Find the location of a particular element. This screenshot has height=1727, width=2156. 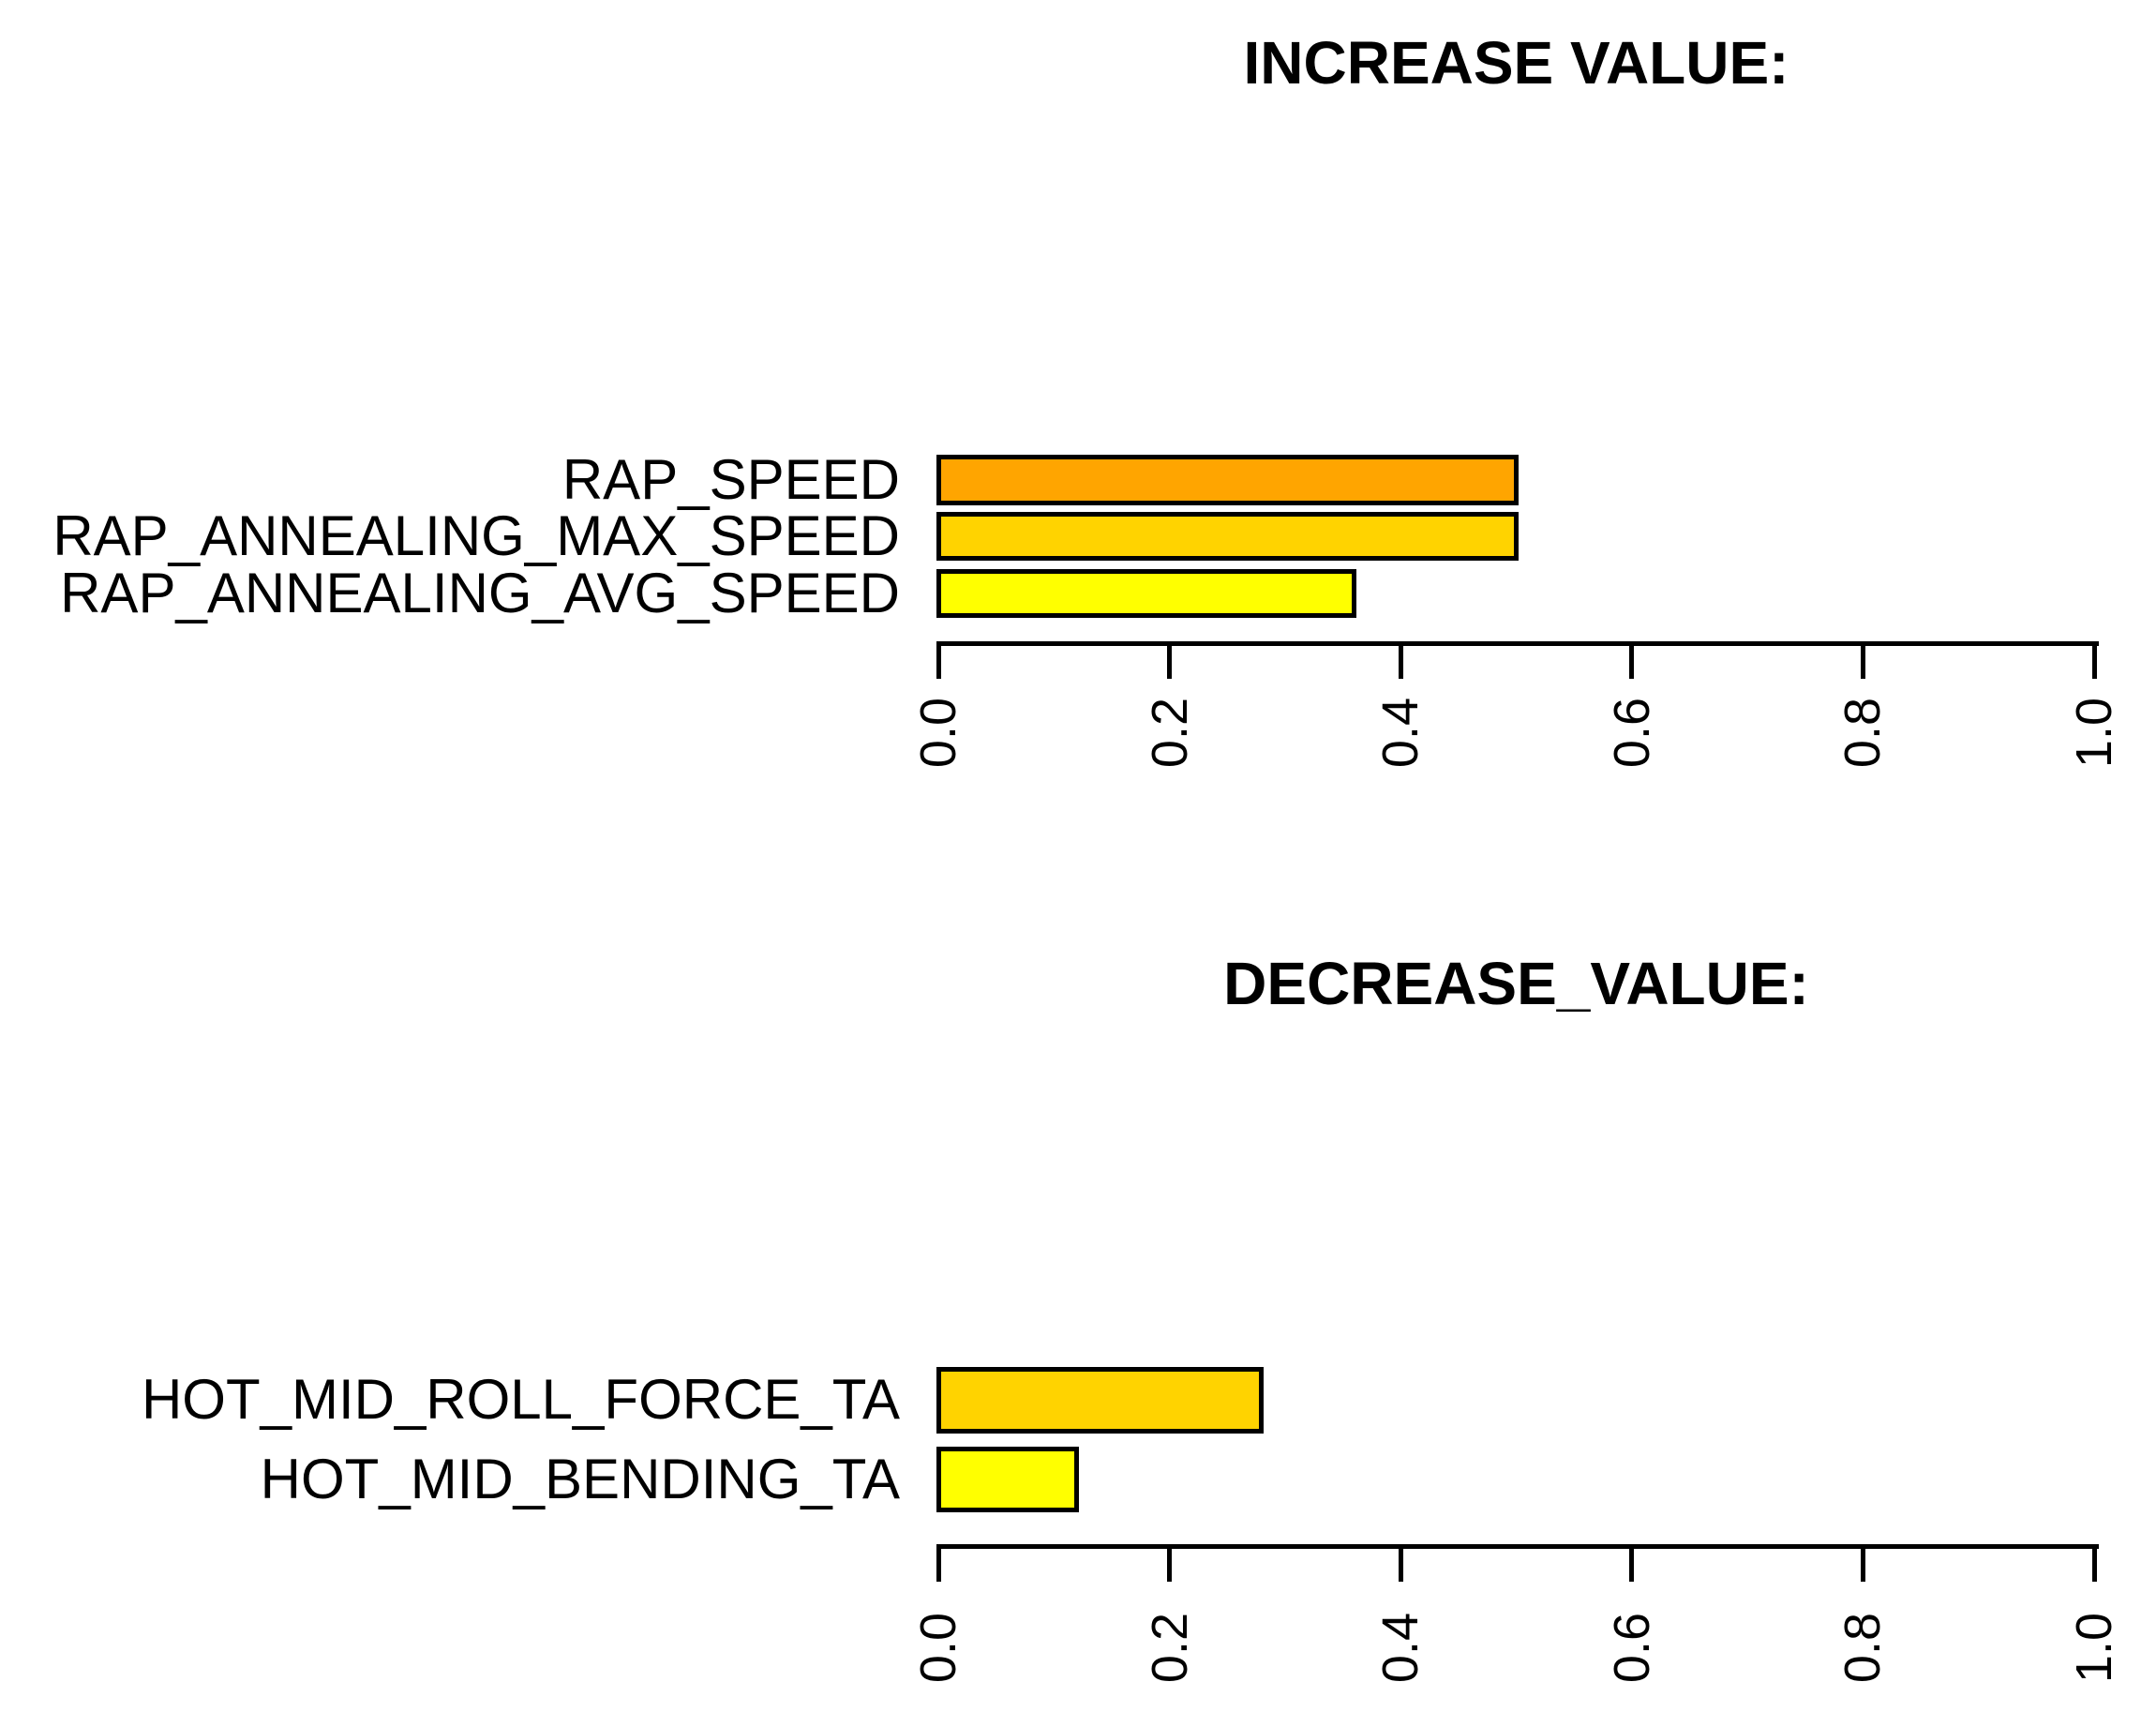

x-axis-tick-label: 0.8 is located at coordinates (1863, 1649).